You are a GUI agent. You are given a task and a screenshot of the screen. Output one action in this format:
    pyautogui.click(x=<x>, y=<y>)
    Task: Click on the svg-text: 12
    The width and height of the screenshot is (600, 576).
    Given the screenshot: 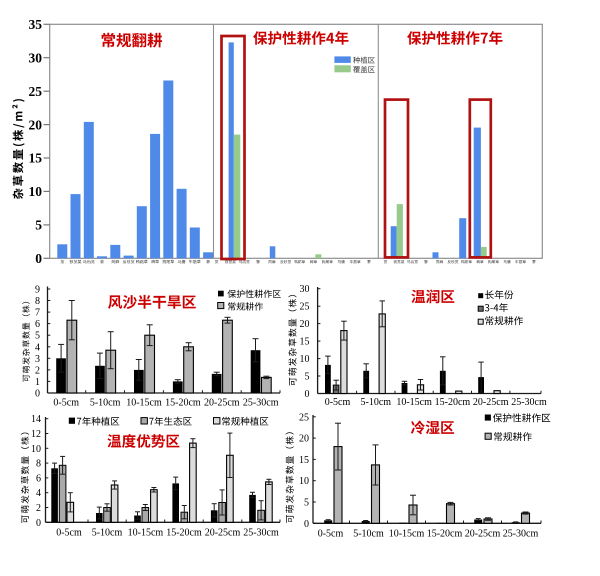 What is the action you would take?
    pyautogui.click(x=36, y=434)
    